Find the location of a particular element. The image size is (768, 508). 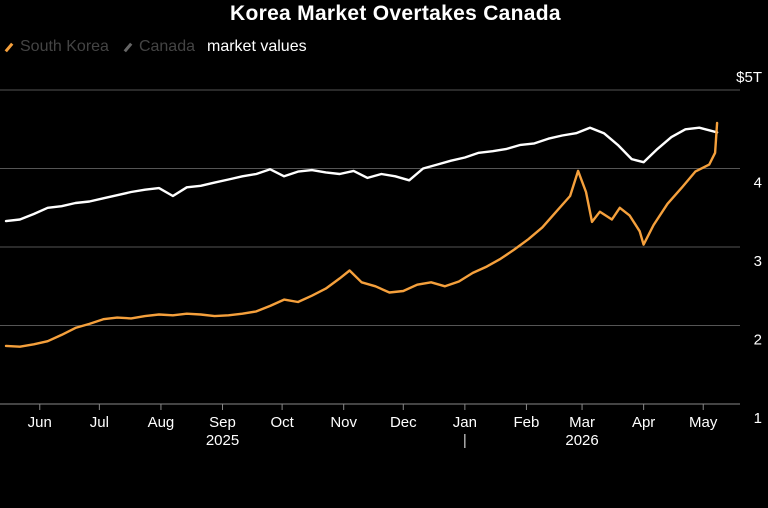

x-tick-label: Apr is located at coordinates (643, 422).